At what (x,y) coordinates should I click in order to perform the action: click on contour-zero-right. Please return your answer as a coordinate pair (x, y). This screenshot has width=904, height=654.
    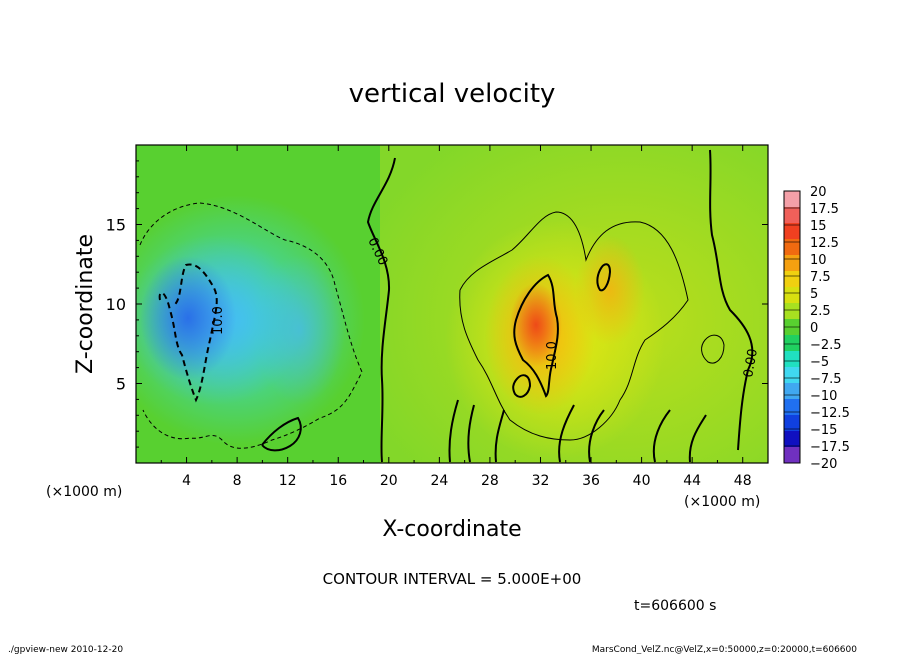
    Looking at the image, I should click on (731, 300).